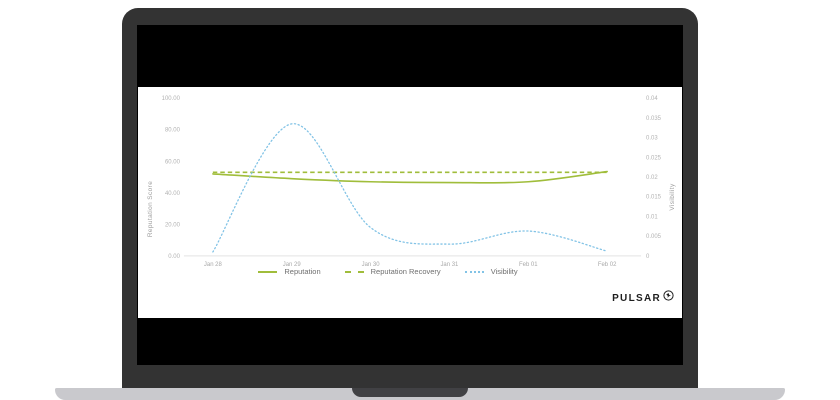 This screenshot has height=400, width=840. Describe the element at coordinates (652, 99) in the screenshot. I see `right-axis-tick: 0.04` at that location.